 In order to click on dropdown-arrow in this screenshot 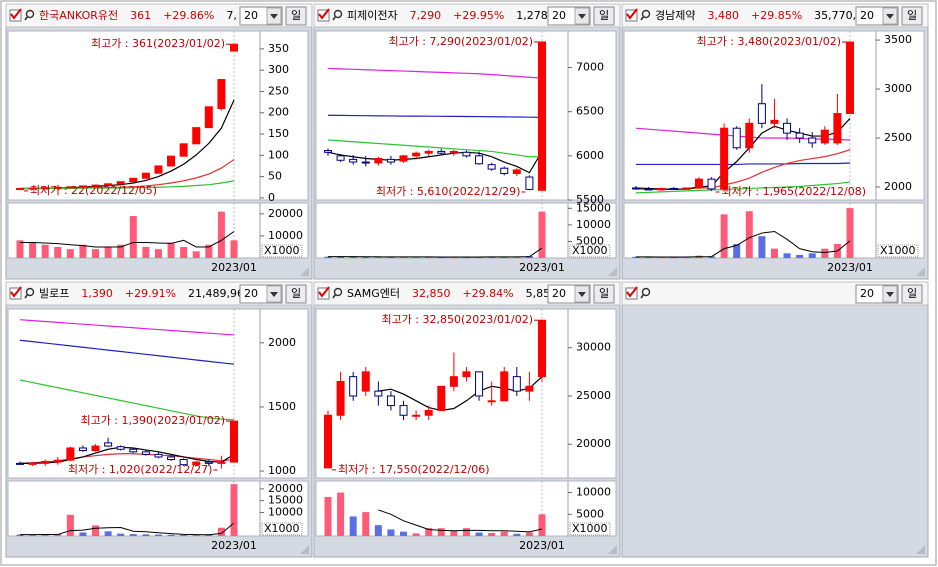, I will do `click(582, 294)`.